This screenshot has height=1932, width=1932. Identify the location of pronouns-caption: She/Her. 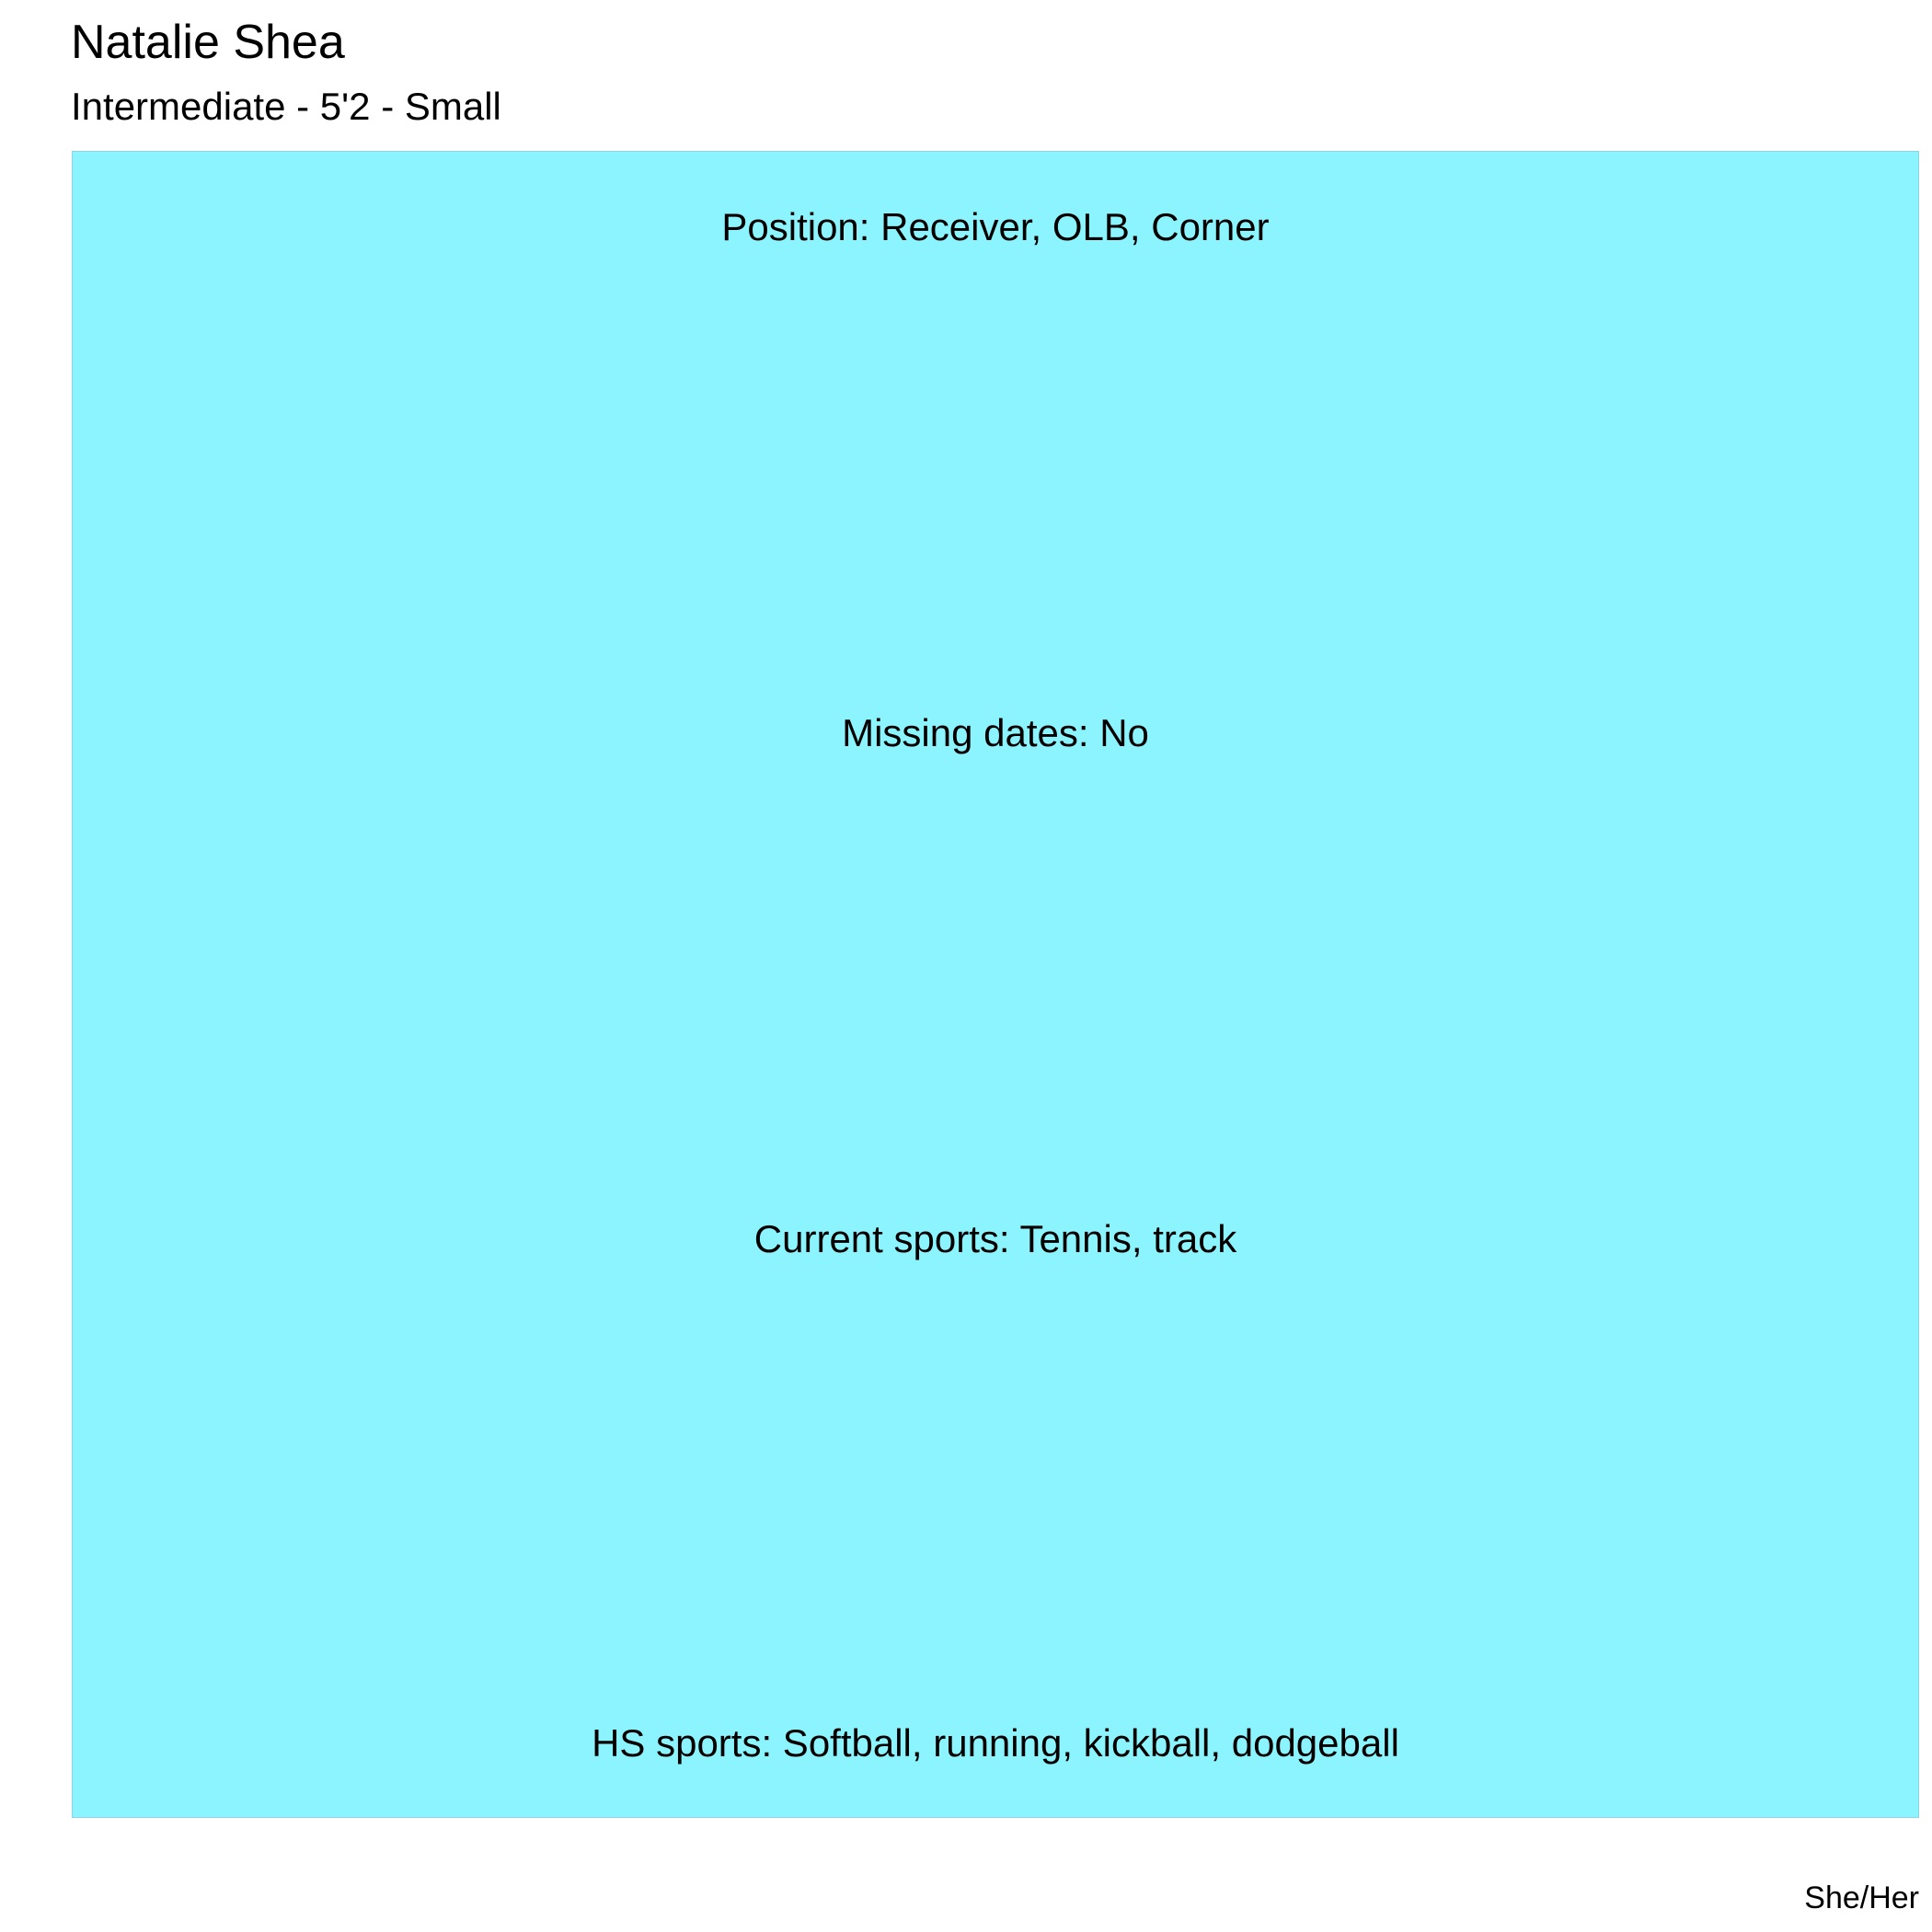
(1861, 1897).